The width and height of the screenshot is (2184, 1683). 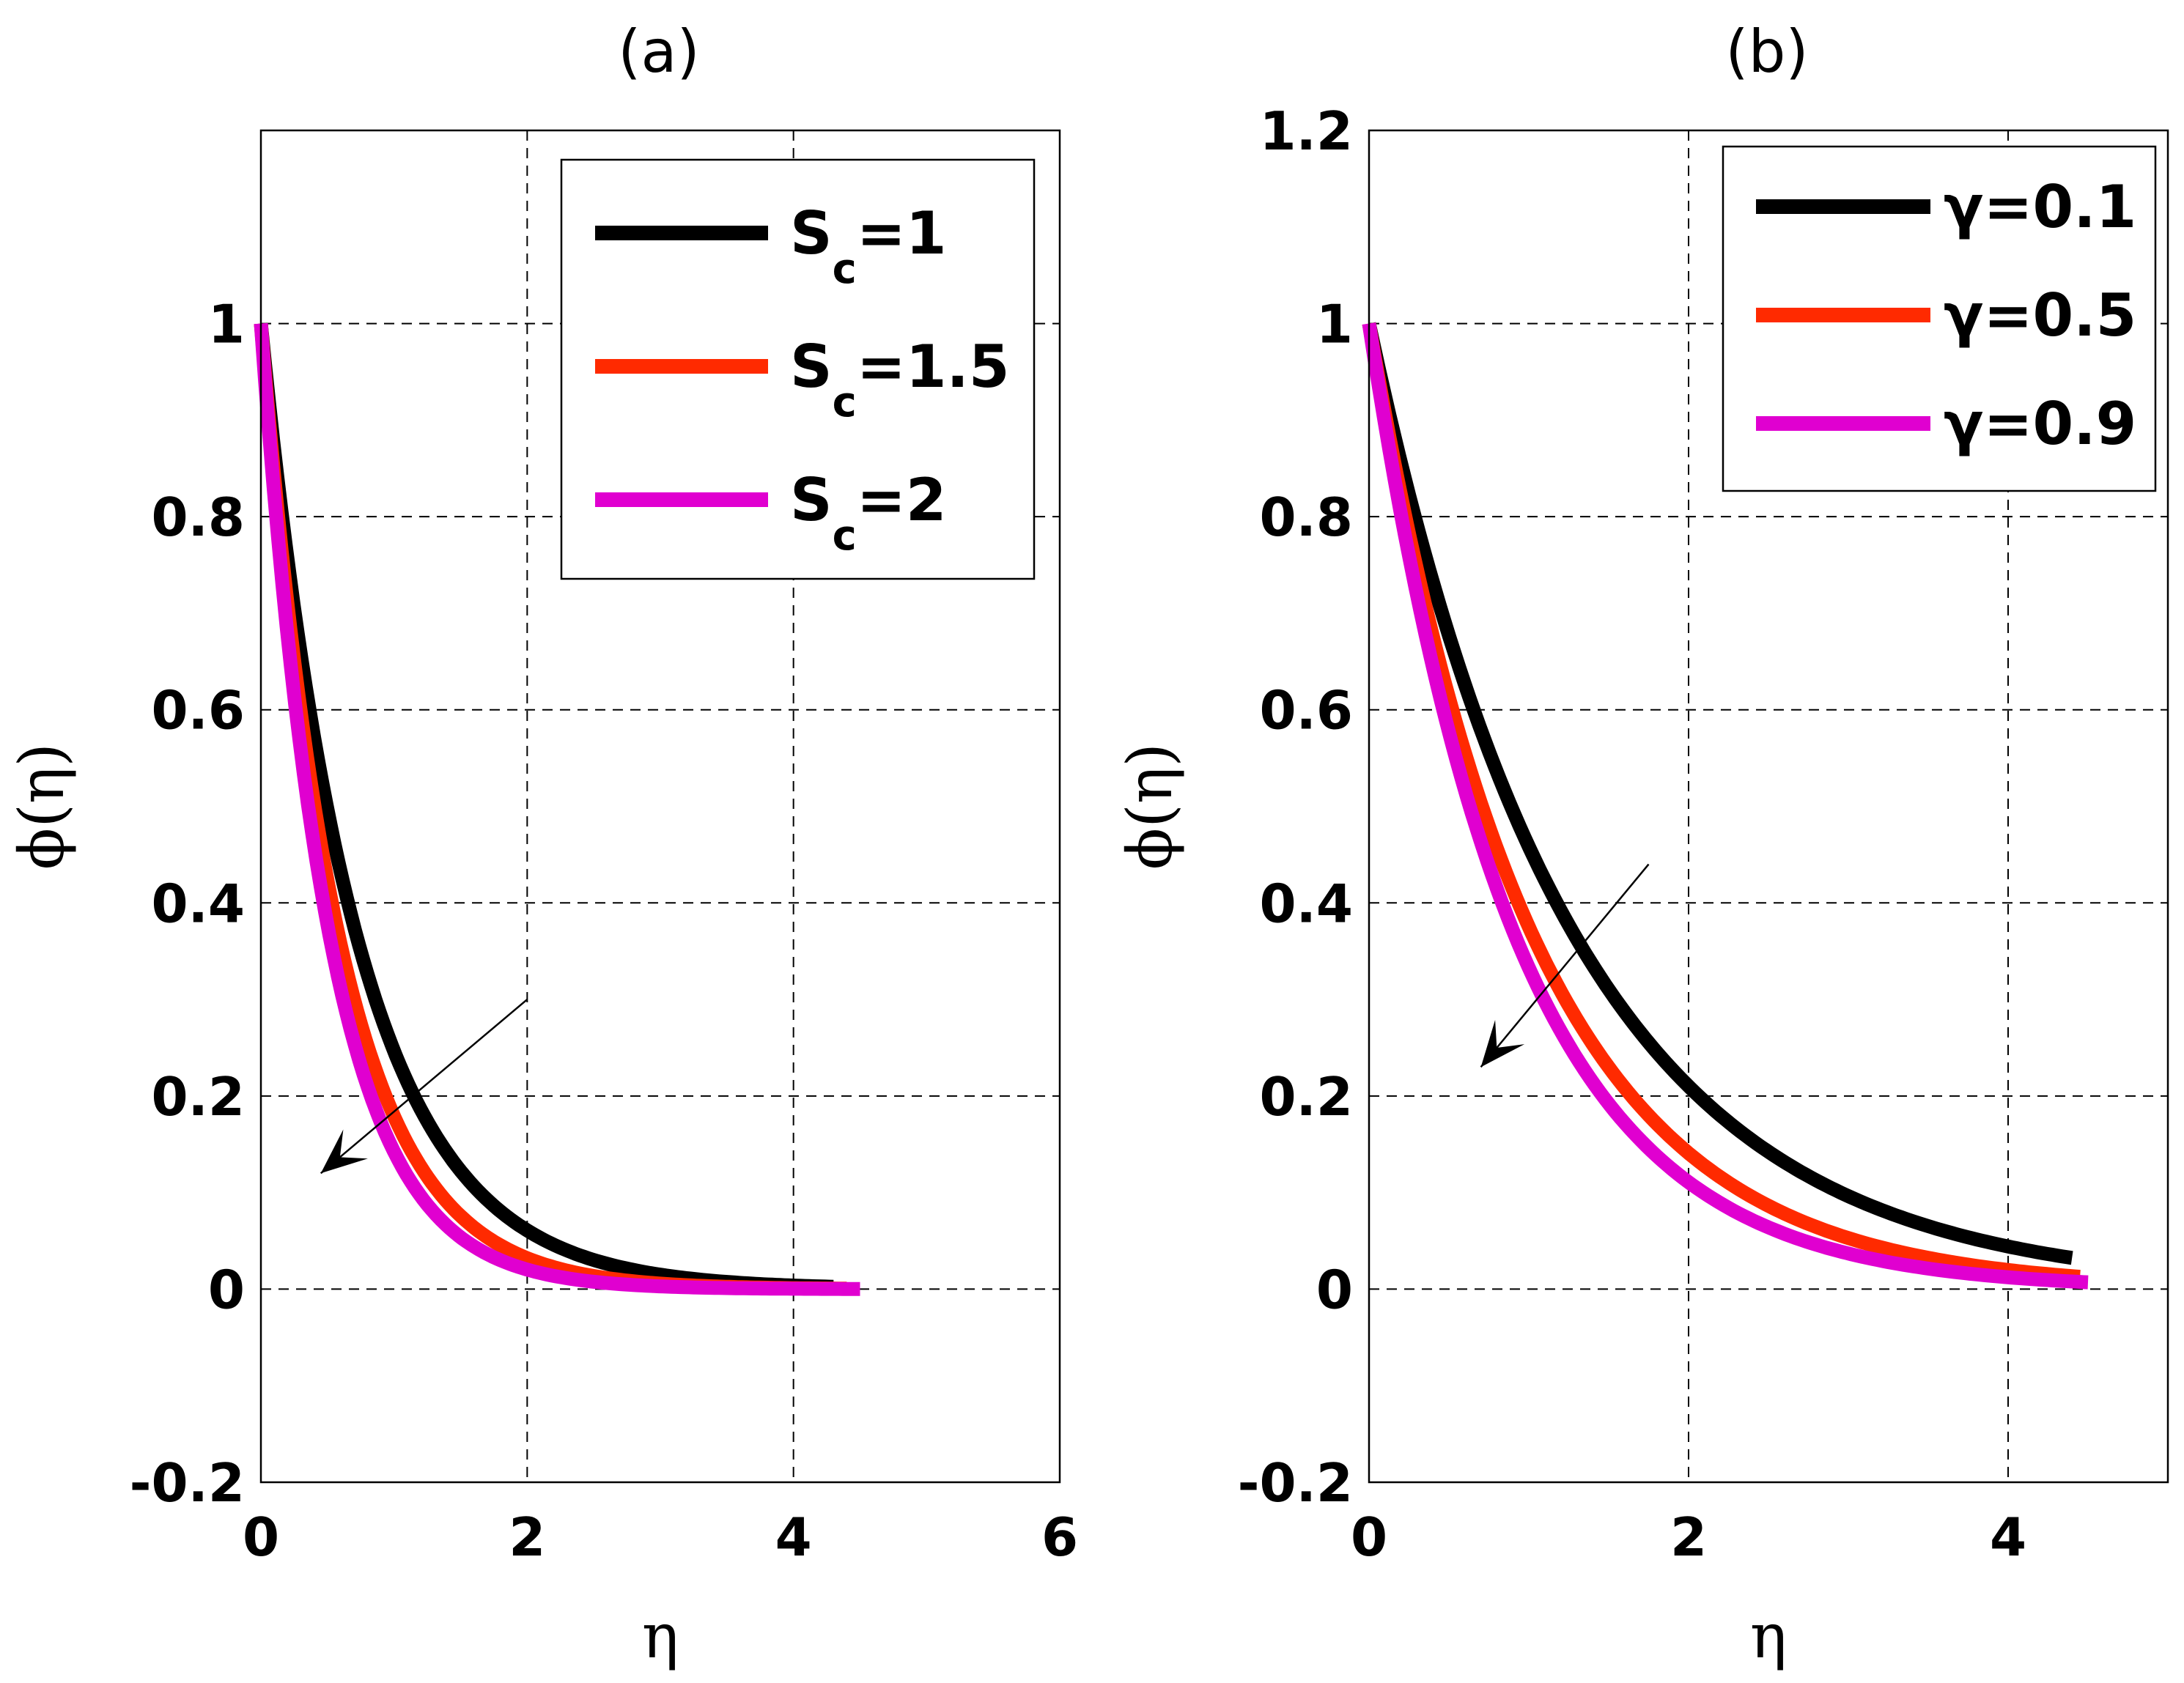 What do you see at coordinates (1940, 318) in the screenshot?
I see `legend: γ=0.1 γ=0.5 γ=0.9` at bounding box center [1940, 318].